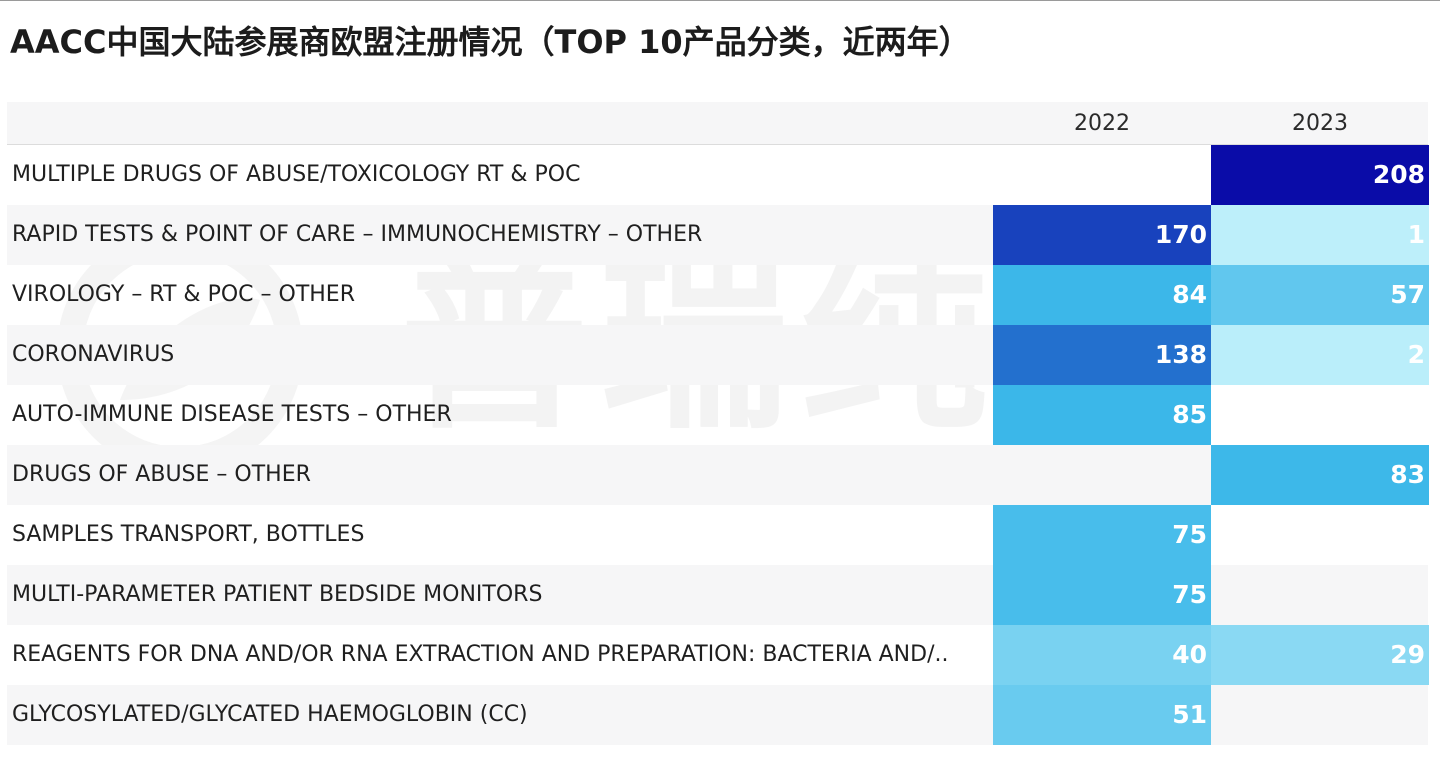 Image resolution: width=1440 pixels, height=758 pixels. I want to click on cell-value: 51, so click(1189, 714).